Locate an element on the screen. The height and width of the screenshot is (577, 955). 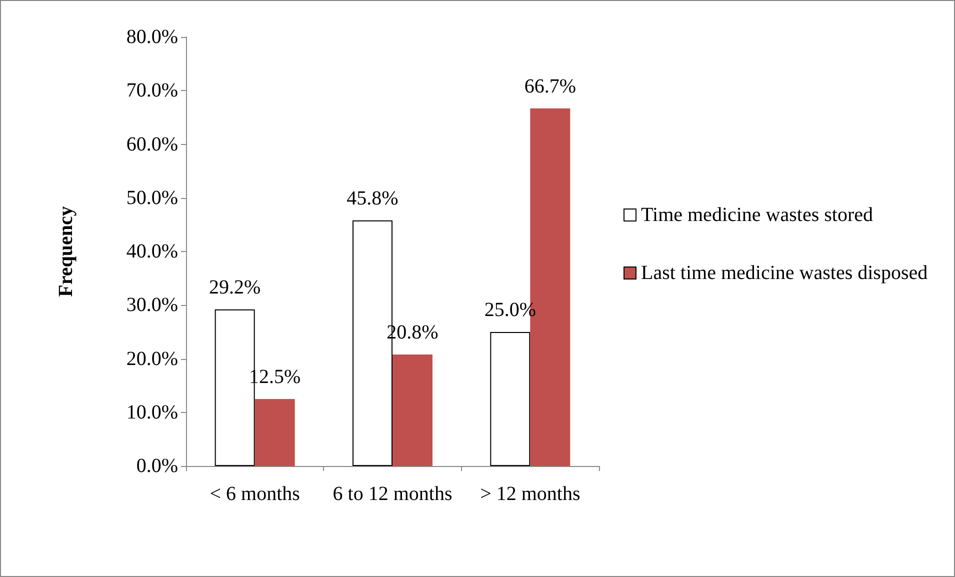
y-tick-label: 70.0% is located at coordinates (152, 91).